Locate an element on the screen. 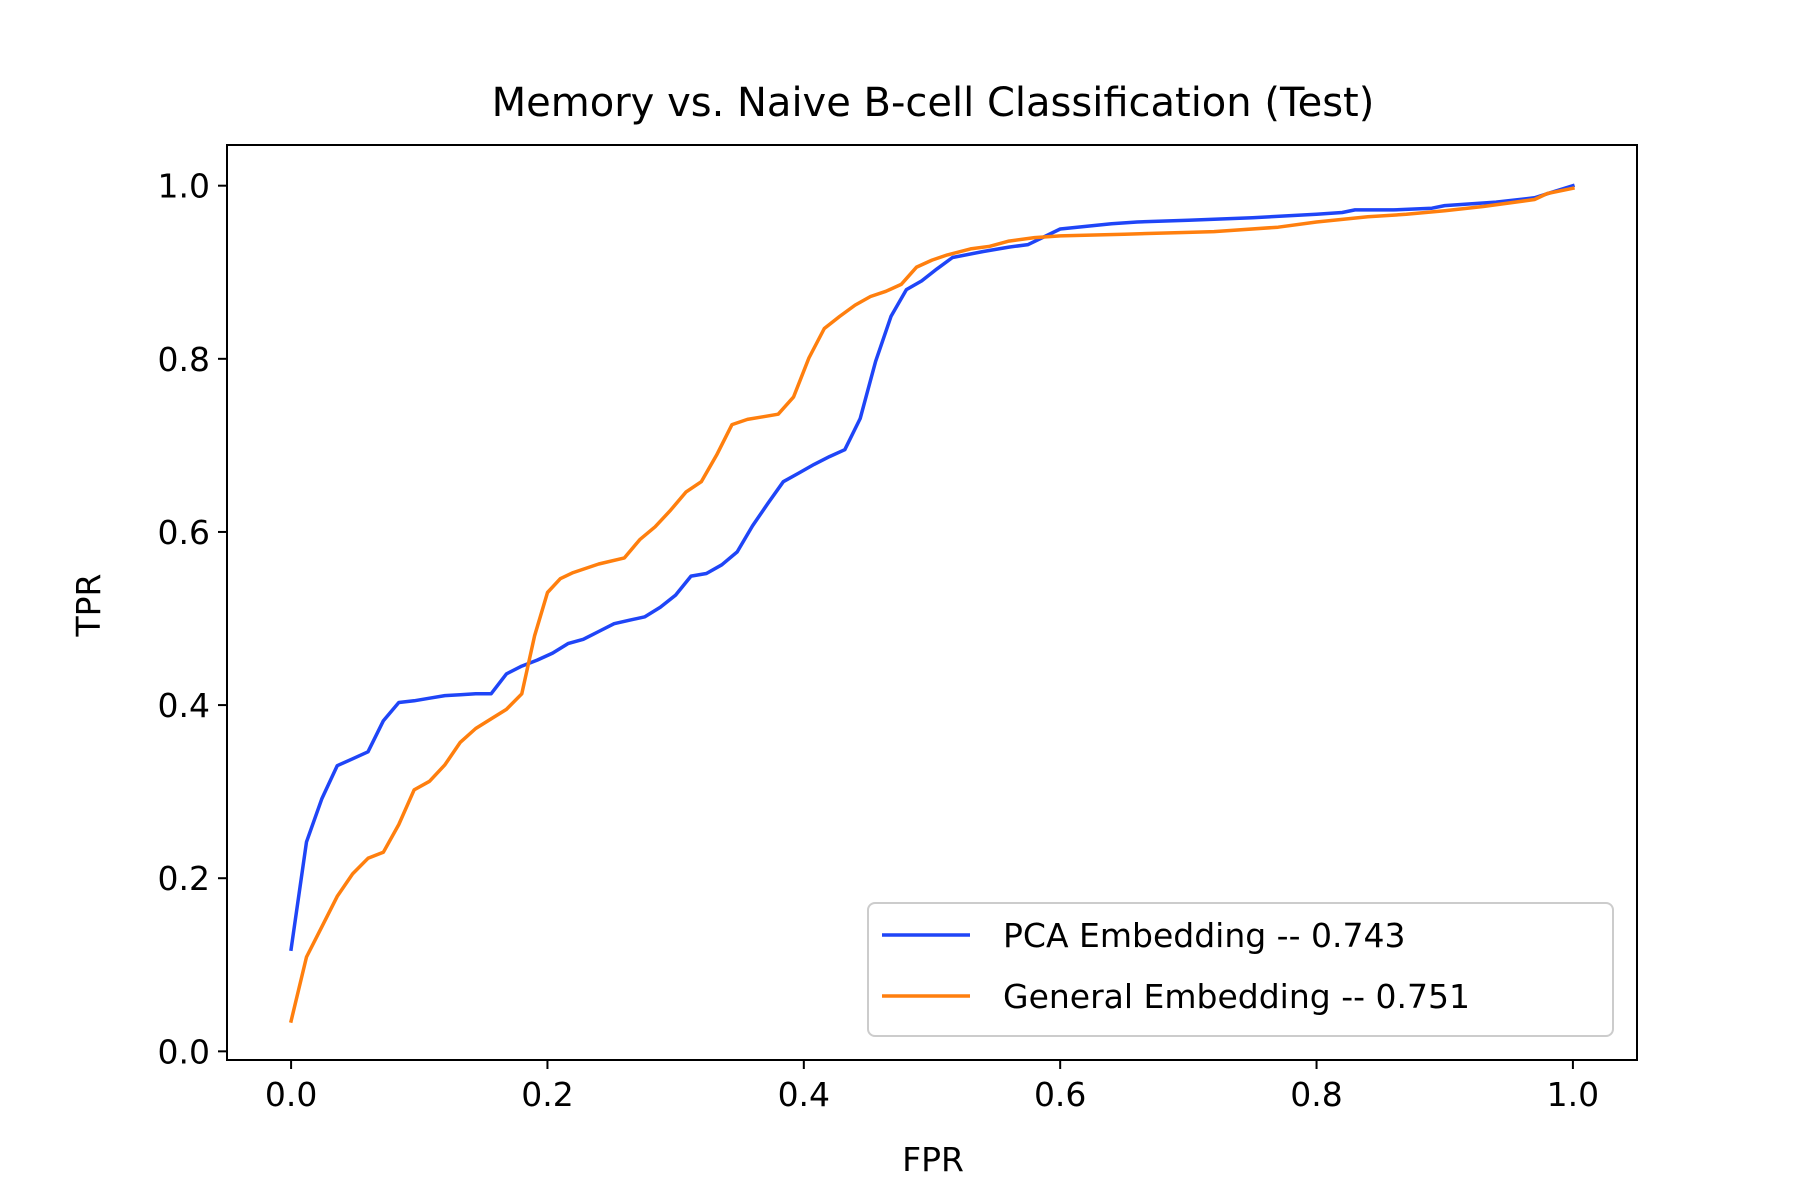 The width and height of the screenshot is (1800, 1200). legend-label-general-embedding: General Embedding -- 0.751 is located at coordinates (1236, 996).